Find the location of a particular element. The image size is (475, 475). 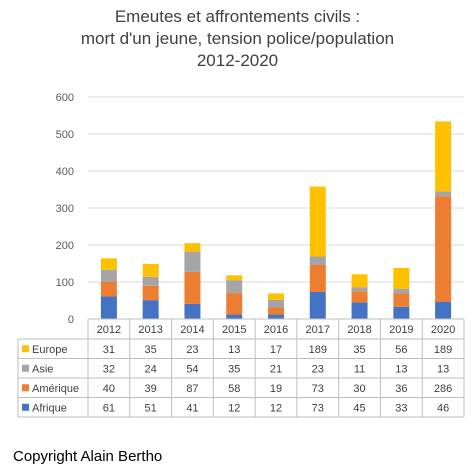

bar-europe-2020 is located at coordinates (443, 156).